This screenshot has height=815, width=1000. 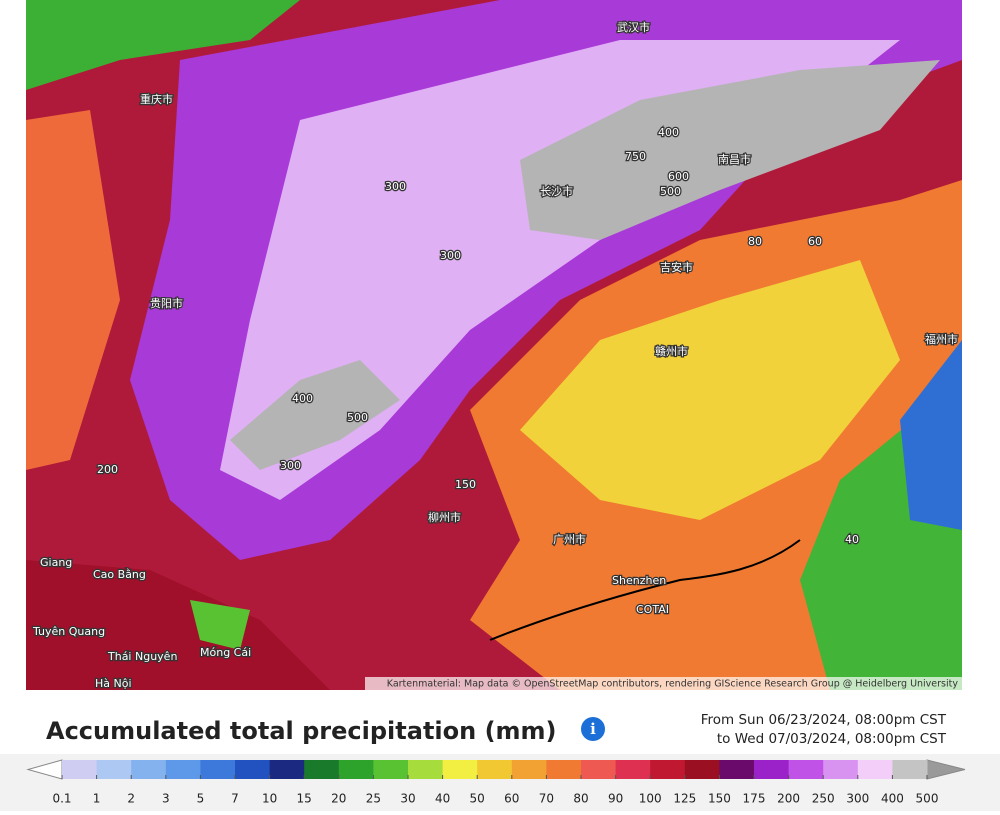 I want to click on map-label: 750, so click(x=635, y=156).